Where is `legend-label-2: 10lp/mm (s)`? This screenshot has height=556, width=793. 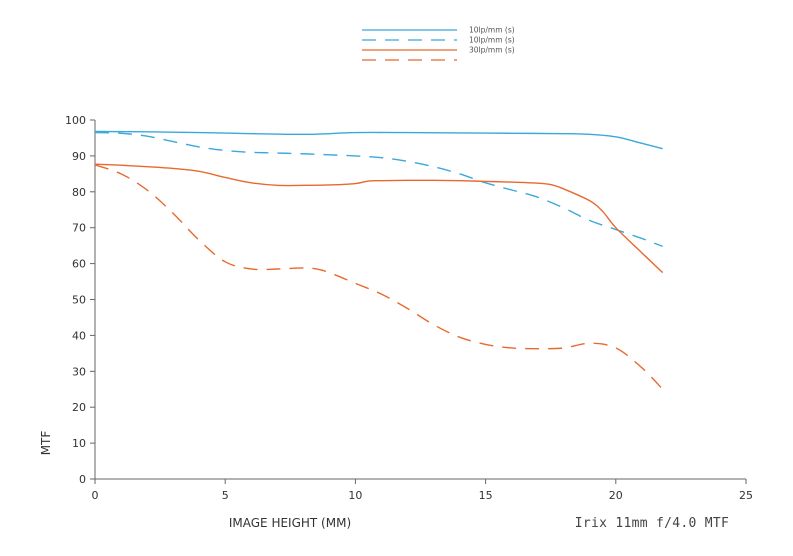 legend-label-2: 10lp/mm (s) is located at coordinates (492, 40).